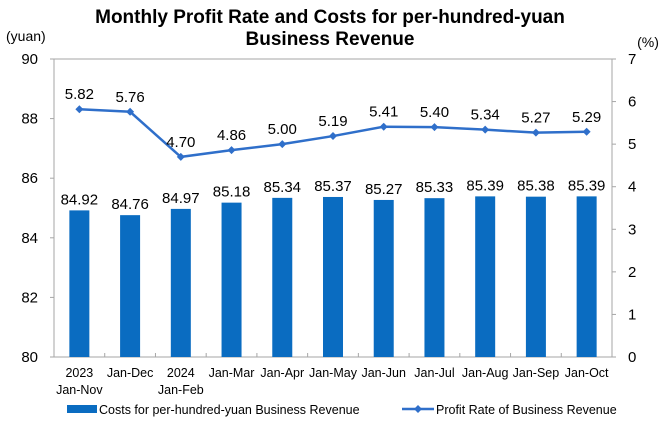 The height and width of the screenshot is (430, 660). What do you see at coordinates (130, 204) in the screenshot?
I see `bar-data-label: 84.76` at bounding box center [130, 204].